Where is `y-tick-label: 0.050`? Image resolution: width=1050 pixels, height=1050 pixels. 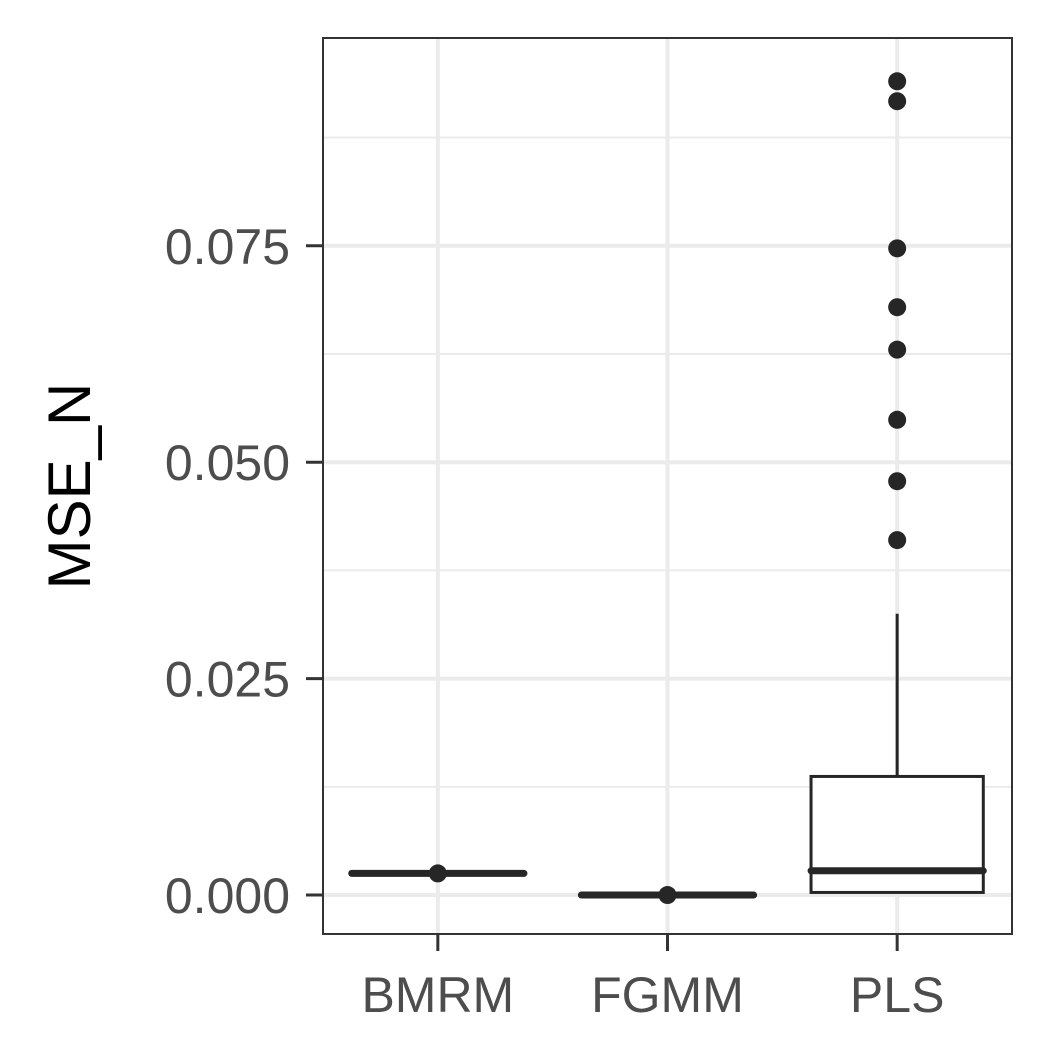 y-tick-label: 0.050 is located at coordinates (227, 463).